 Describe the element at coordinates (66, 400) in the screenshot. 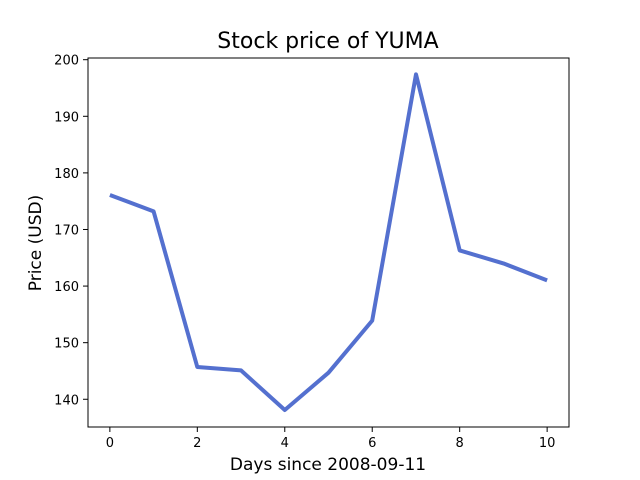

I see `y-tick-label: 140` at that location.